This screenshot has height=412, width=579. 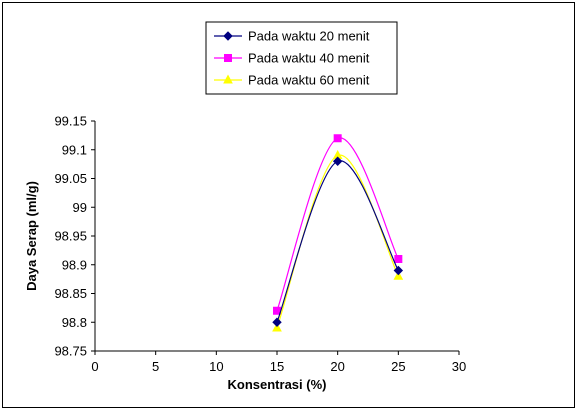 What do you see at coordinates (309, 80) in the screenshot?
I see `legend-label: Pada waktu 60 menit` at bounding box center [309, 80].